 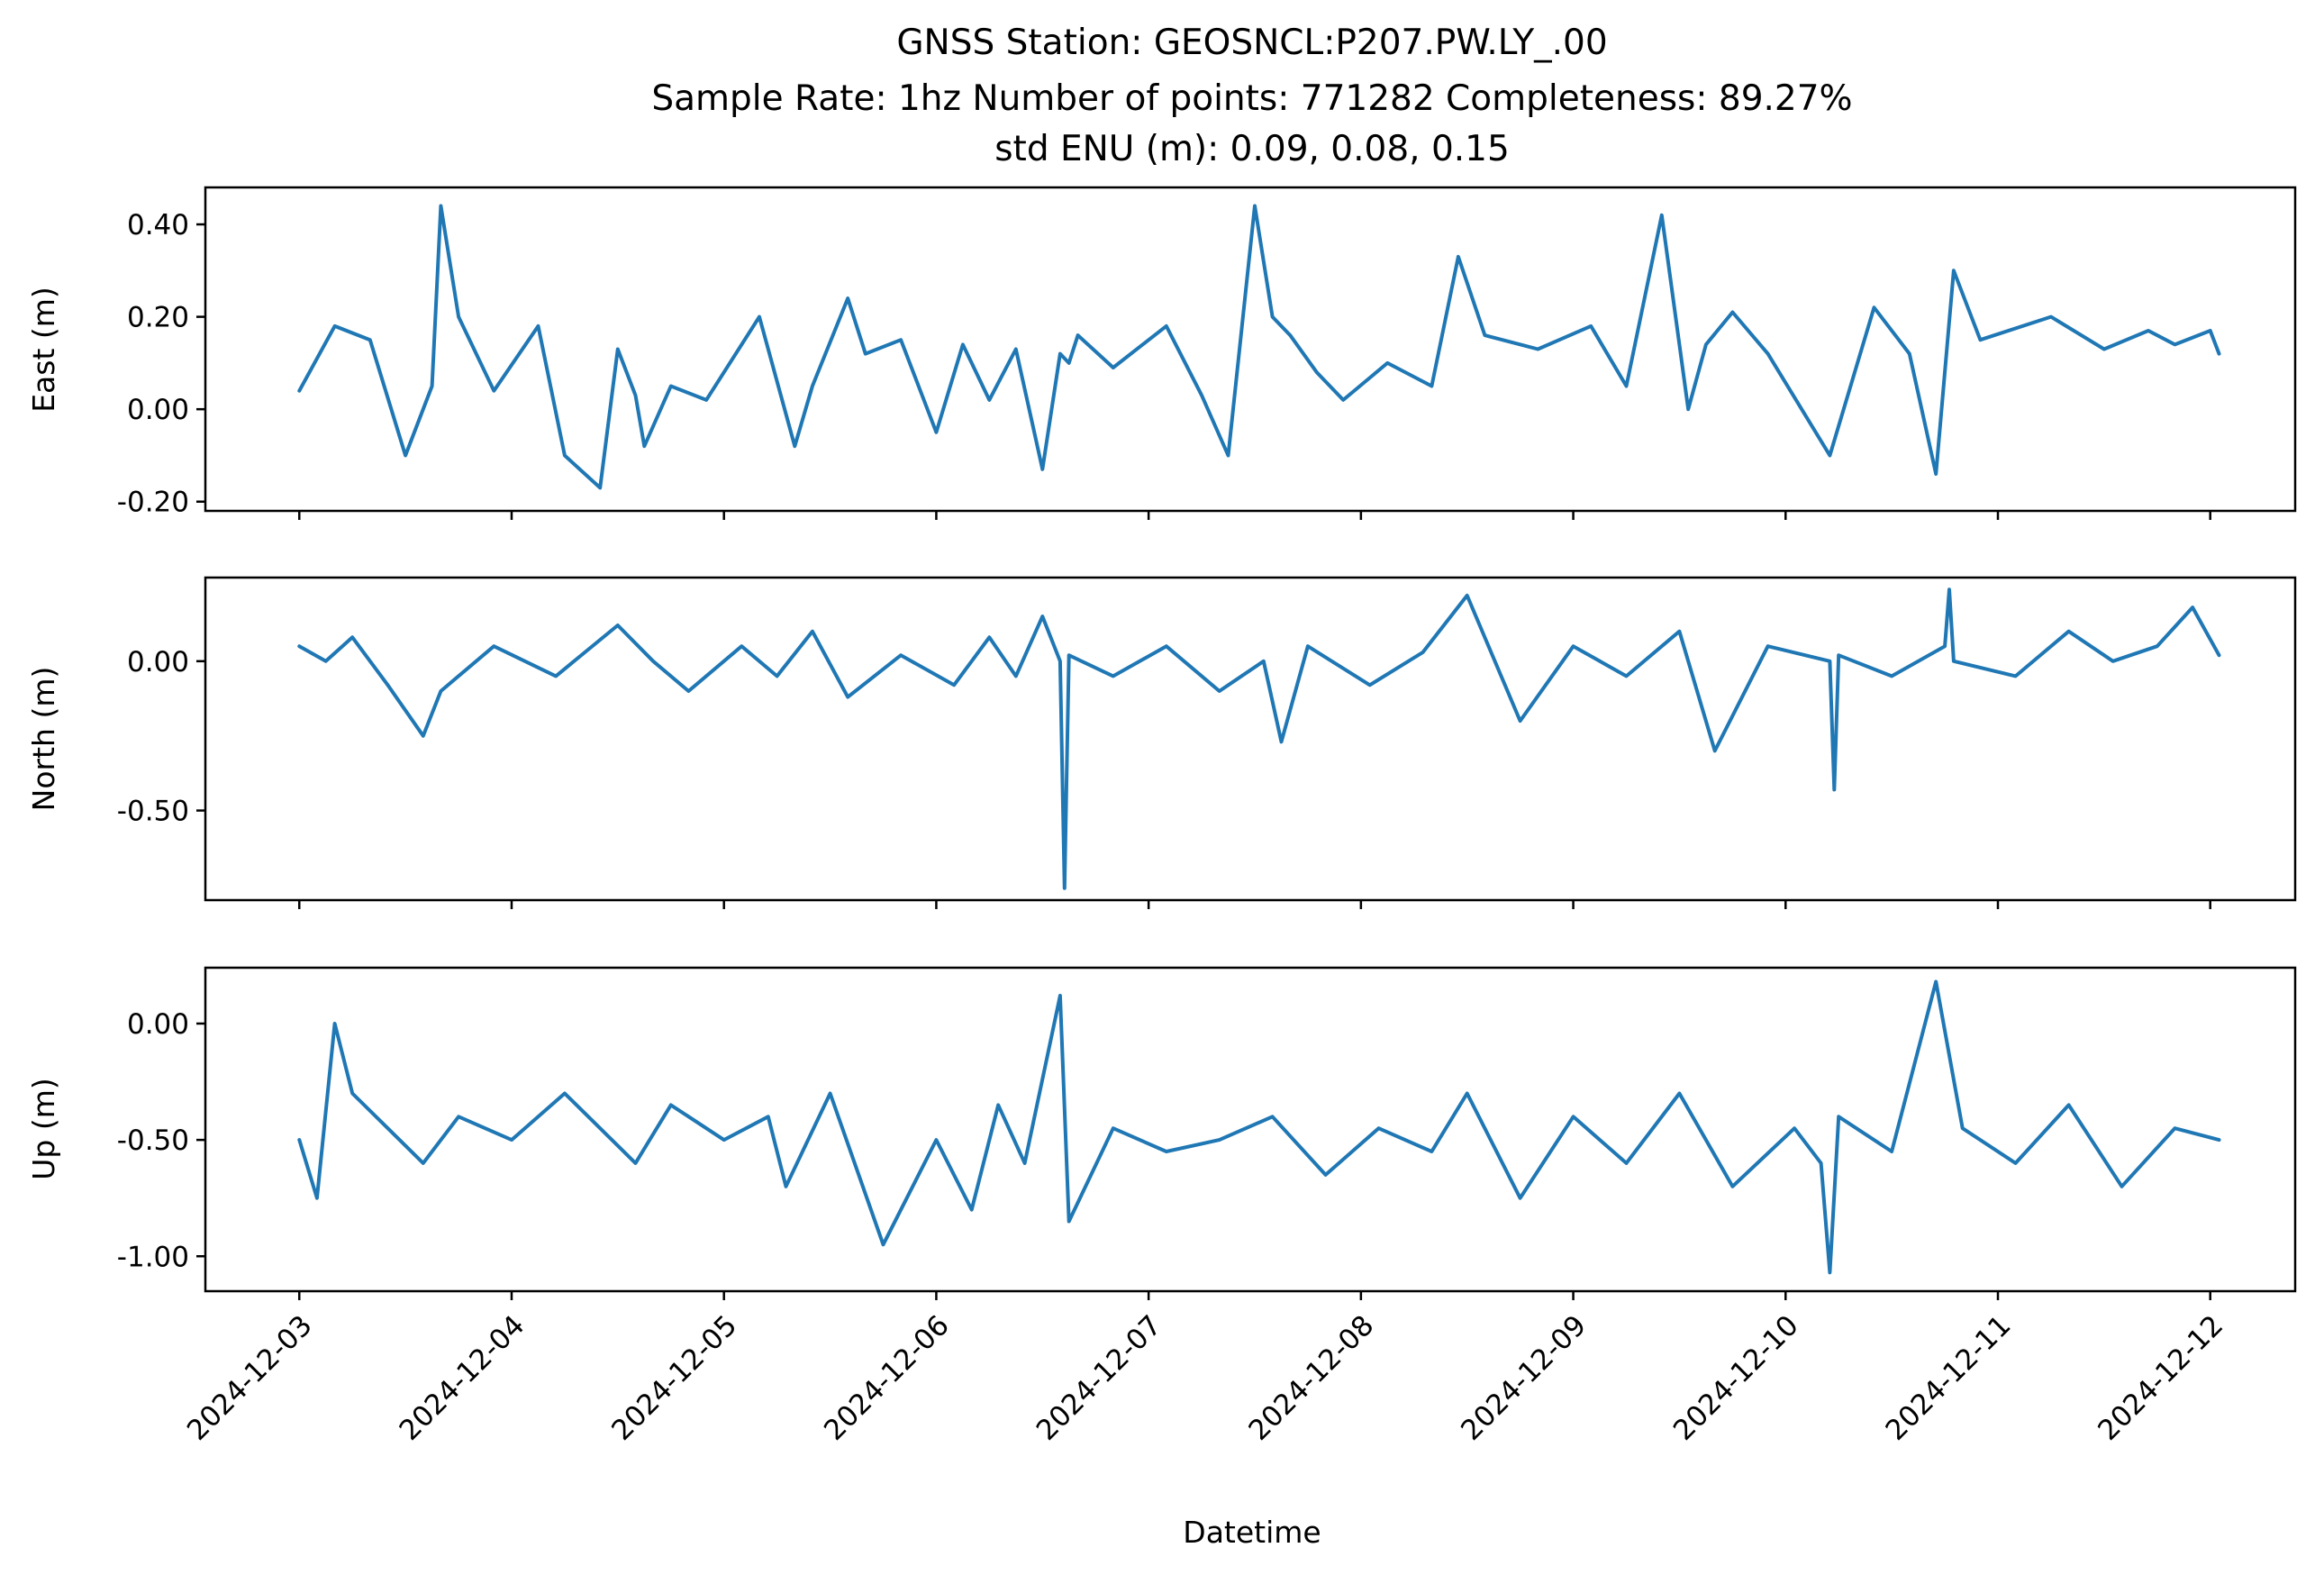 What do you see at coordinates (158, 318) in the screenshot?
I see `east-ytick-label: 0.20` at bounding box center [158, 318].